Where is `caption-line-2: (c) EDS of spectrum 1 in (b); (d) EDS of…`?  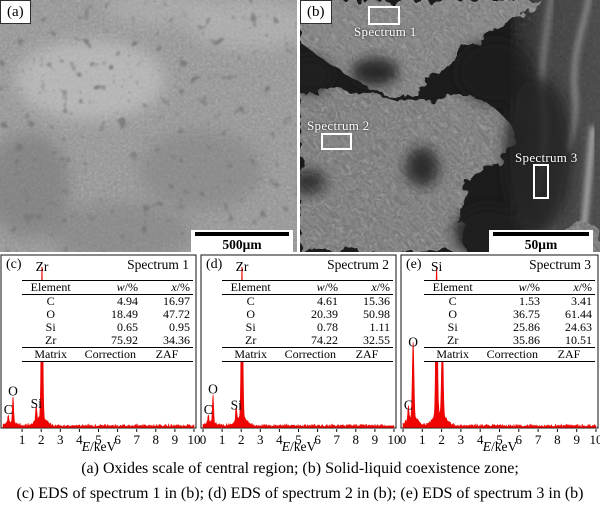
caption-line-2: (c) EDS of spectrum 1 in (b); (d) EDS of… is located at coordinates (300, 493).